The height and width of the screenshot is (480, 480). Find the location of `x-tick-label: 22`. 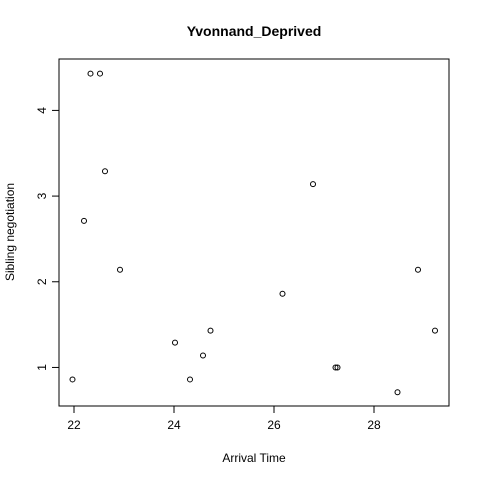

x-tick-label: 22 is located at coordinates (74, 425).